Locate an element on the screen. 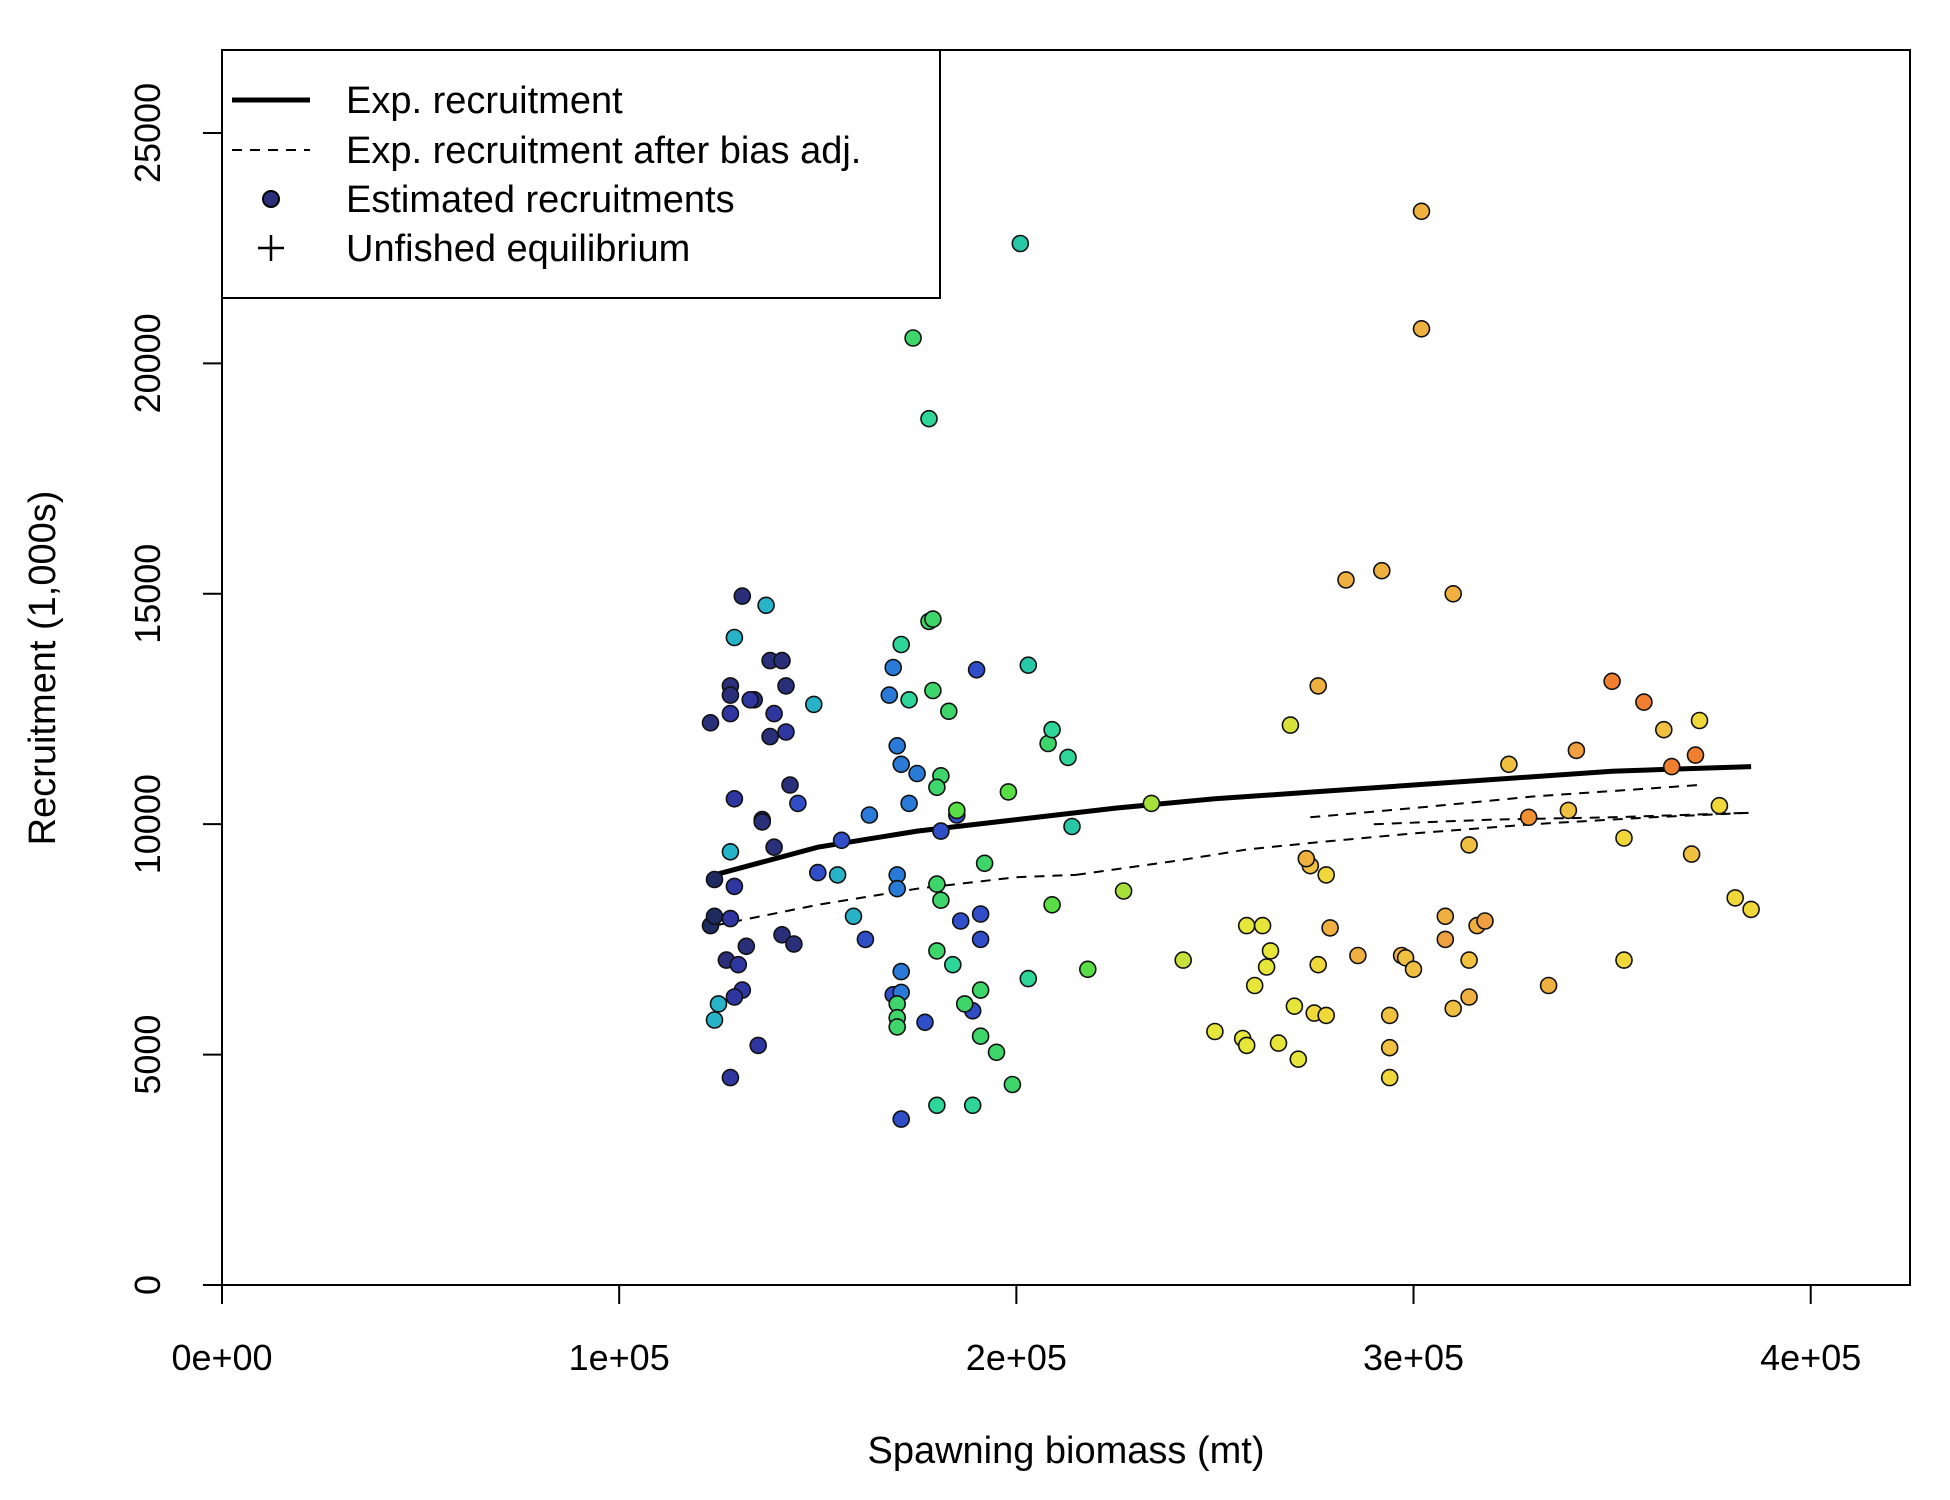 Image resolution: width=1950 pixels, height=1500 pixels. expected-recruitment-curve is located at coordinates (1232, 821).